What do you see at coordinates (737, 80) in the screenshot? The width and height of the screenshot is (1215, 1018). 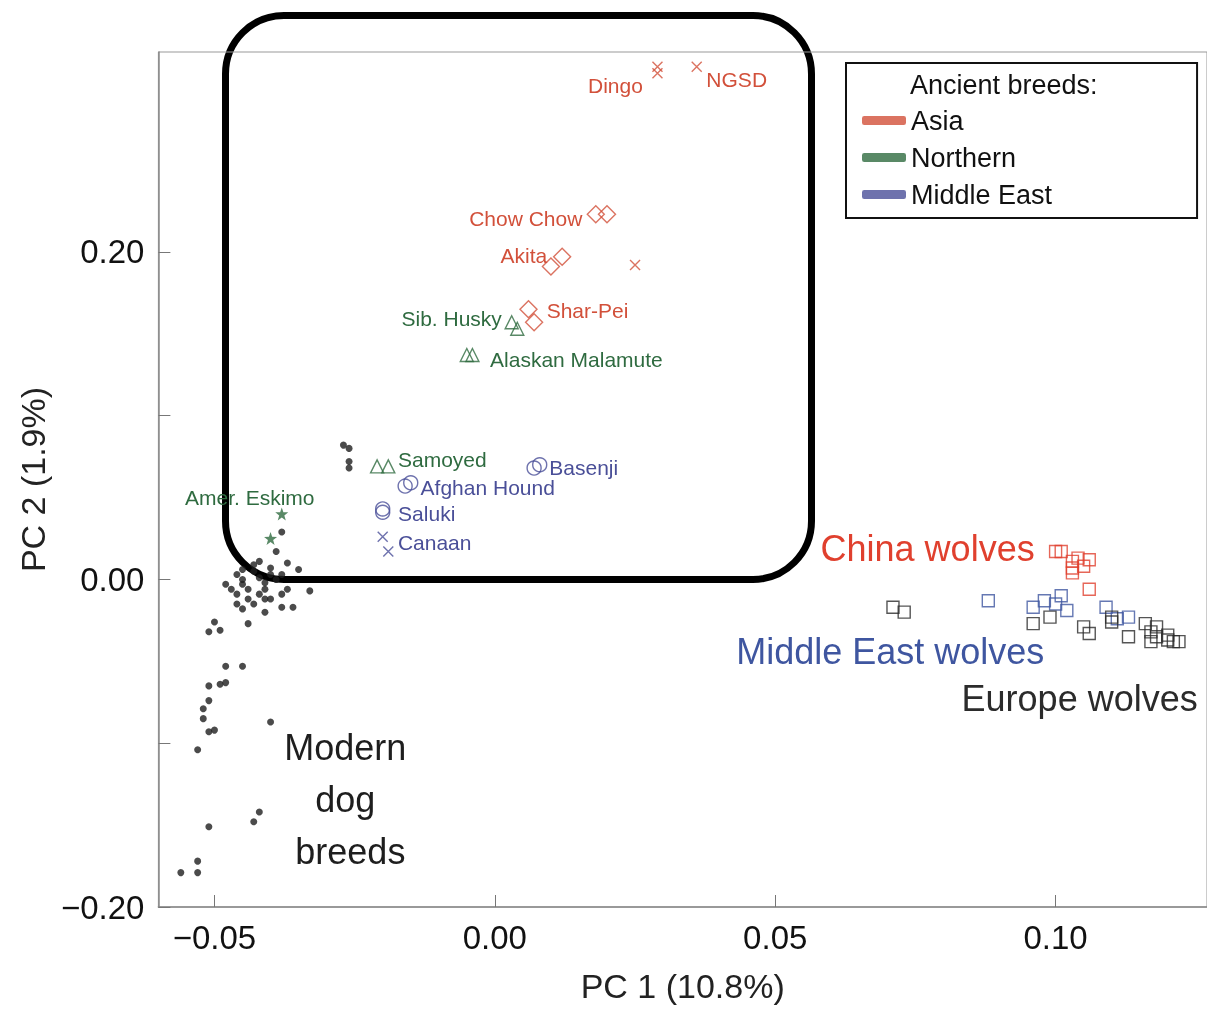 I see `annotation: NGSD` at bounding box center [737, 80].